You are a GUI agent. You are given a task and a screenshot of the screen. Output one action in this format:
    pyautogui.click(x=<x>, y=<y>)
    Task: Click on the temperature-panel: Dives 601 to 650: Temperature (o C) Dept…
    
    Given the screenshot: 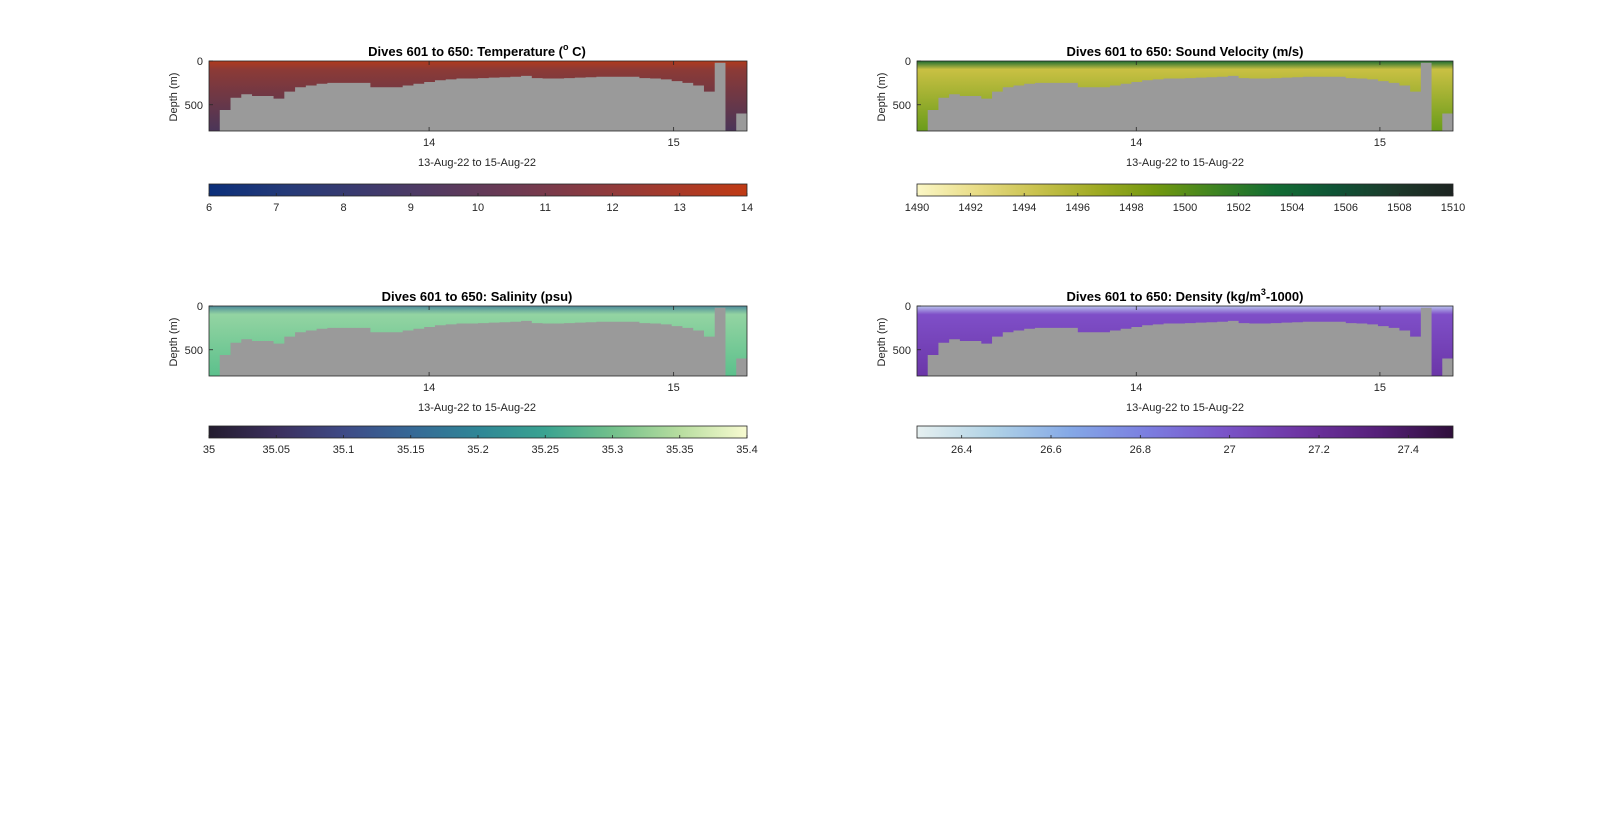 What is the action you would take?
    pyautogui.click(x=460, y=128)
    